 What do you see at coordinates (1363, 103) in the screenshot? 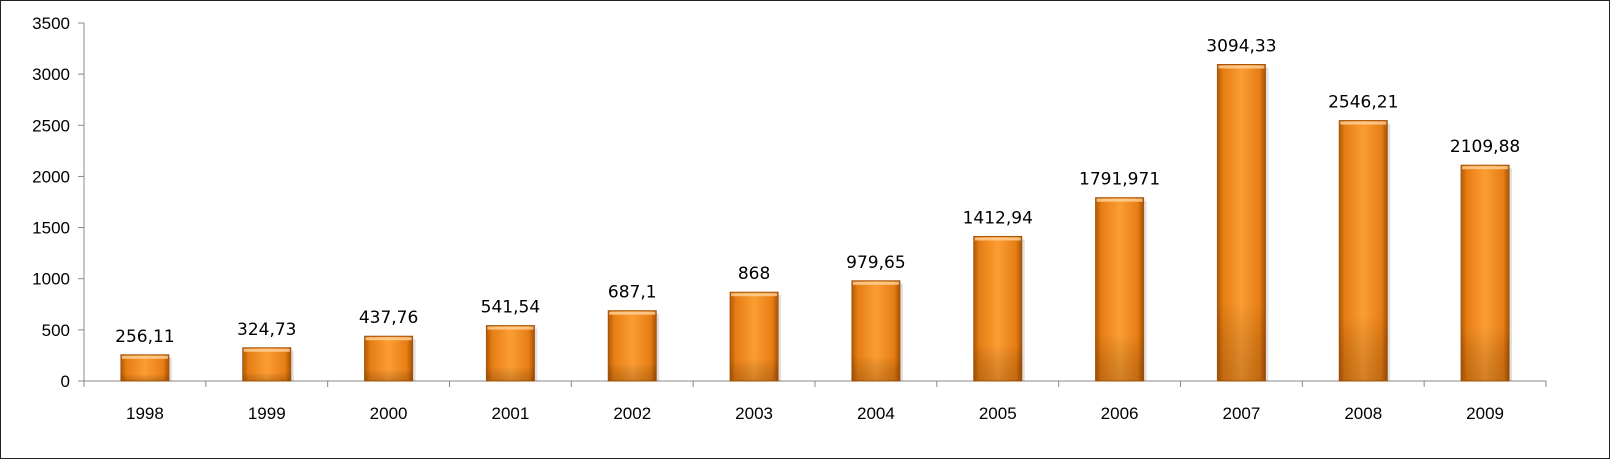
I see `data-label: 2546,21` at bounding box center [1363, 103].